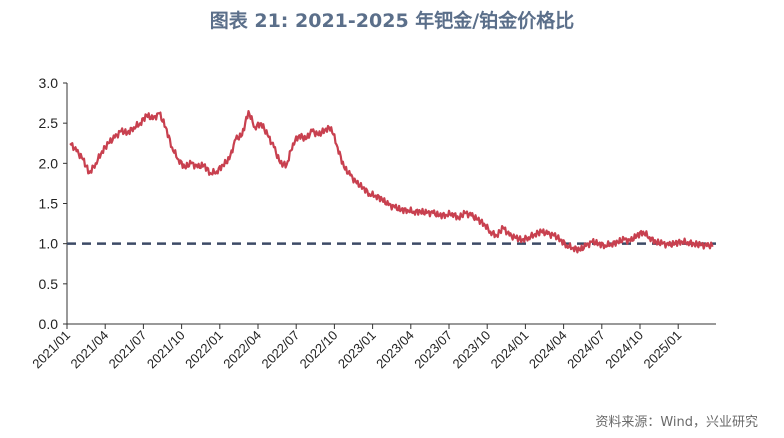 The image size is (784, 438). What do you see at coordinates (319, 350) in the screenshot?
I see `x-tick-label: 2022/10` at bounding box center [319, 350].